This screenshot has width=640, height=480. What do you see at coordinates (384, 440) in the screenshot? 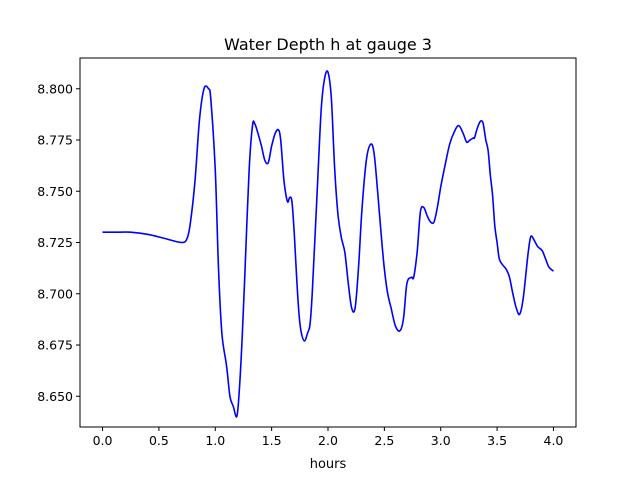
I see `x-tick-label: 2.5` at bounding box center [384, 440].